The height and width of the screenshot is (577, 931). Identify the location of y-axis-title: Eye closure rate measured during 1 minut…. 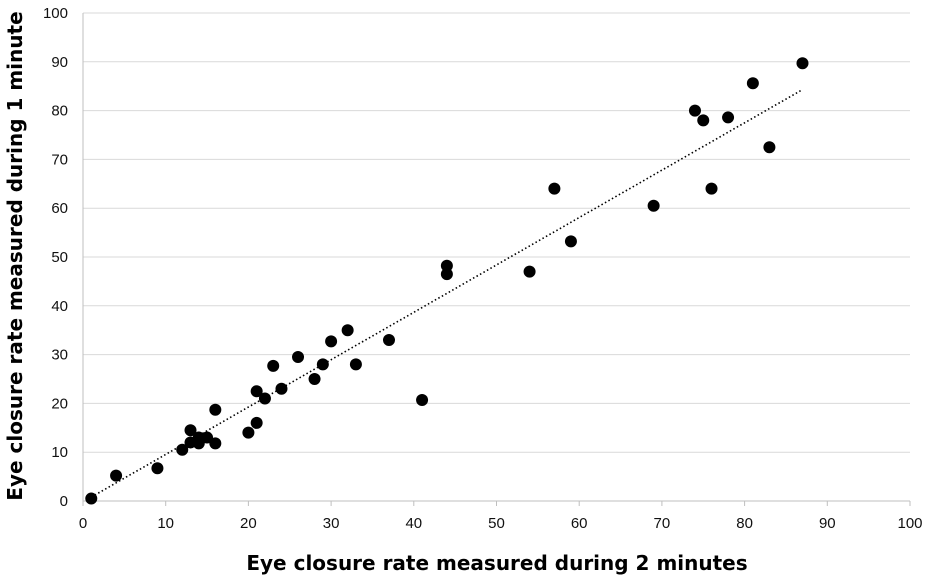
(15, 255).